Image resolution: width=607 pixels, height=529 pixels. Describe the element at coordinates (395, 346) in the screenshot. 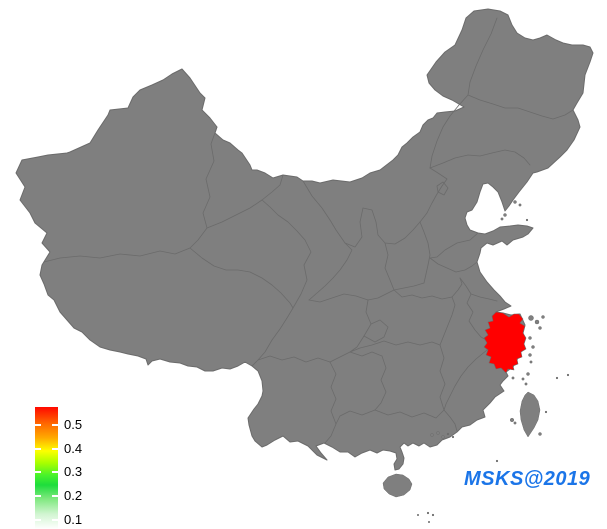

I see `border-hubei-hunan` at that location.